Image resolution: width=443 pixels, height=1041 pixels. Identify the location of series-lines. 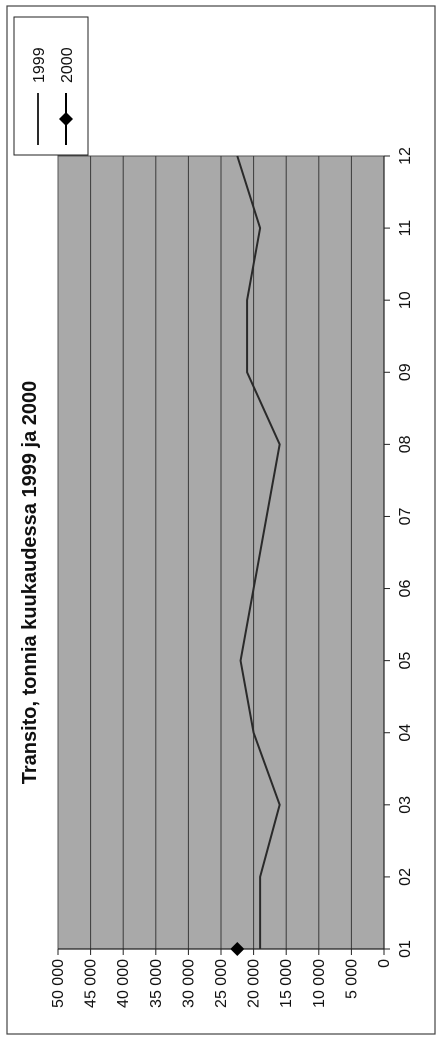
(255, 555).